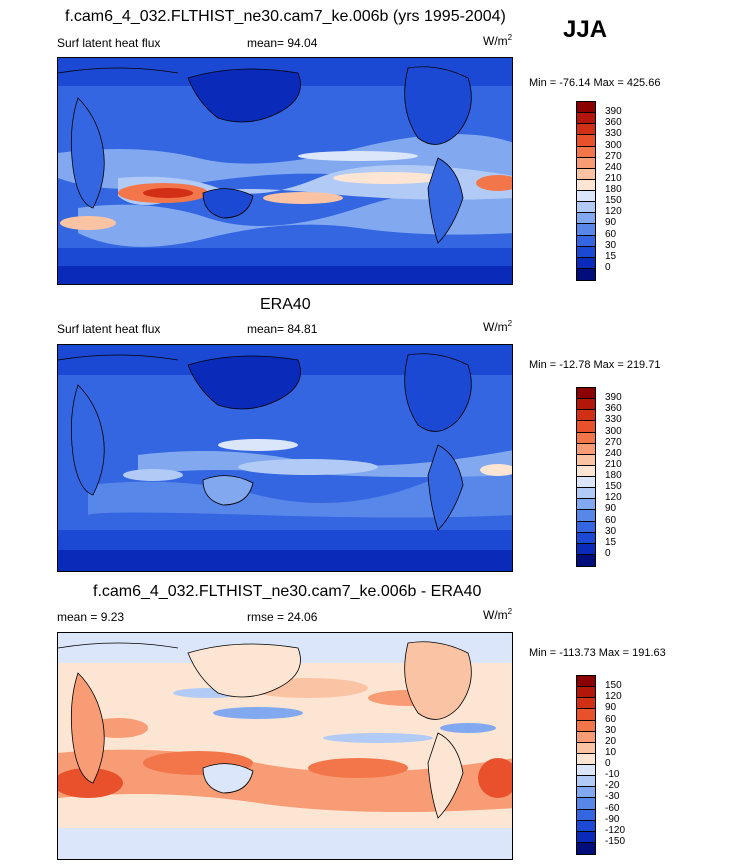  Describe the element at coordinates (498, 326) in the screenshot. I see `panel2-units: W/m2` at that location.